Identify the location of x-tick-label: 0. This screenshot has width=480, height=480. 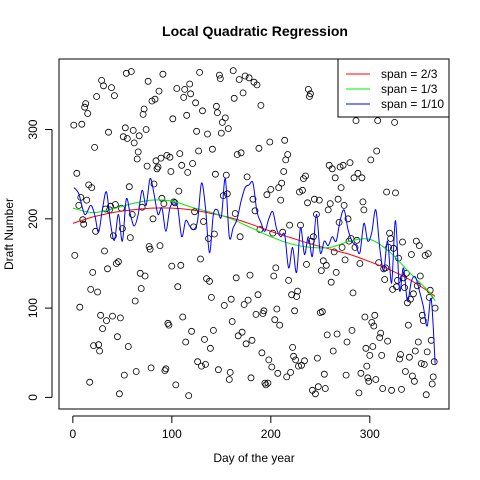
(73, 434).